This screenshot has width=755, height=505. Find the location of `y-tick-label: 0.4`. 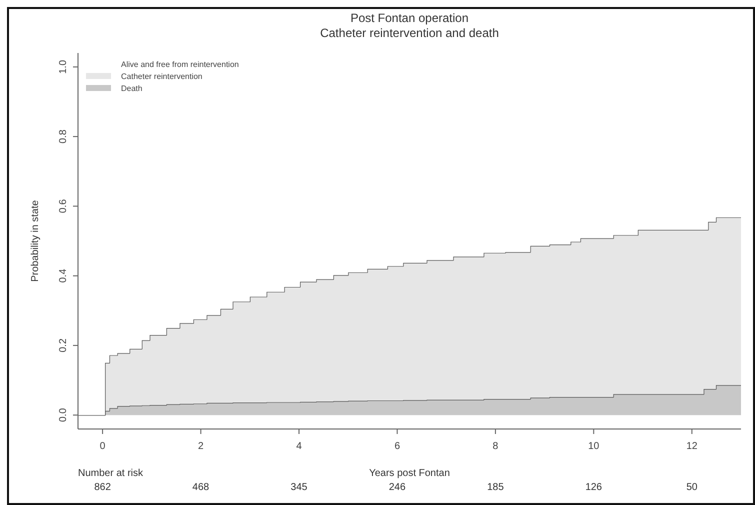

y-tick-label: 0.4 is located at coordinates (63, 275).